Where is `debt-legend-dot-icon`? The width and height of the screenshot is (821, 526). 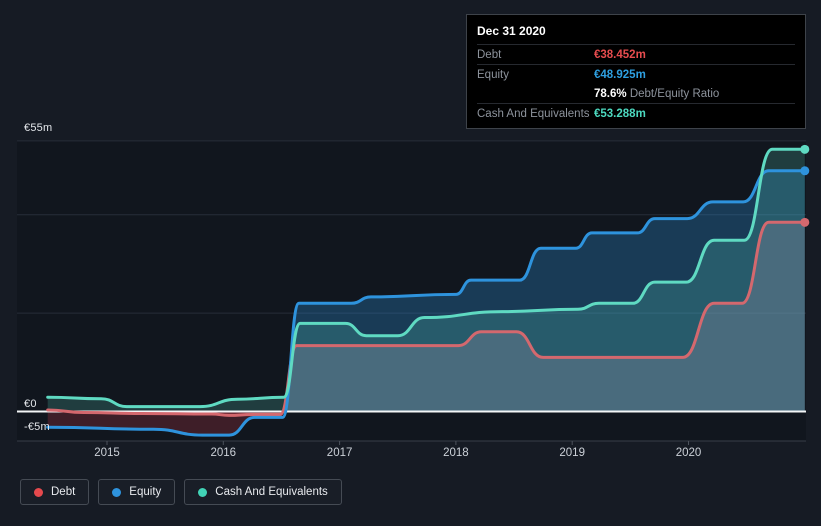 debt-legend-dot-icon is located at coordinates (38, 492).